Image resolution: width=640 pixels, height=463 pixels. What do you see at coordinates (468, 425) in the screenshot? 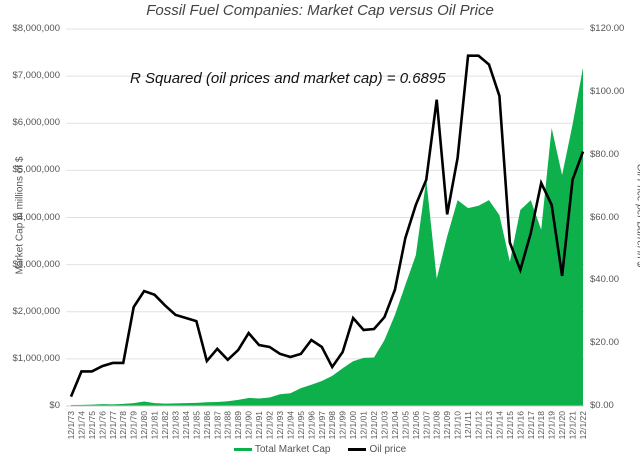
I see `svg-text: 12/1/11` at bounding box center [468, 425].